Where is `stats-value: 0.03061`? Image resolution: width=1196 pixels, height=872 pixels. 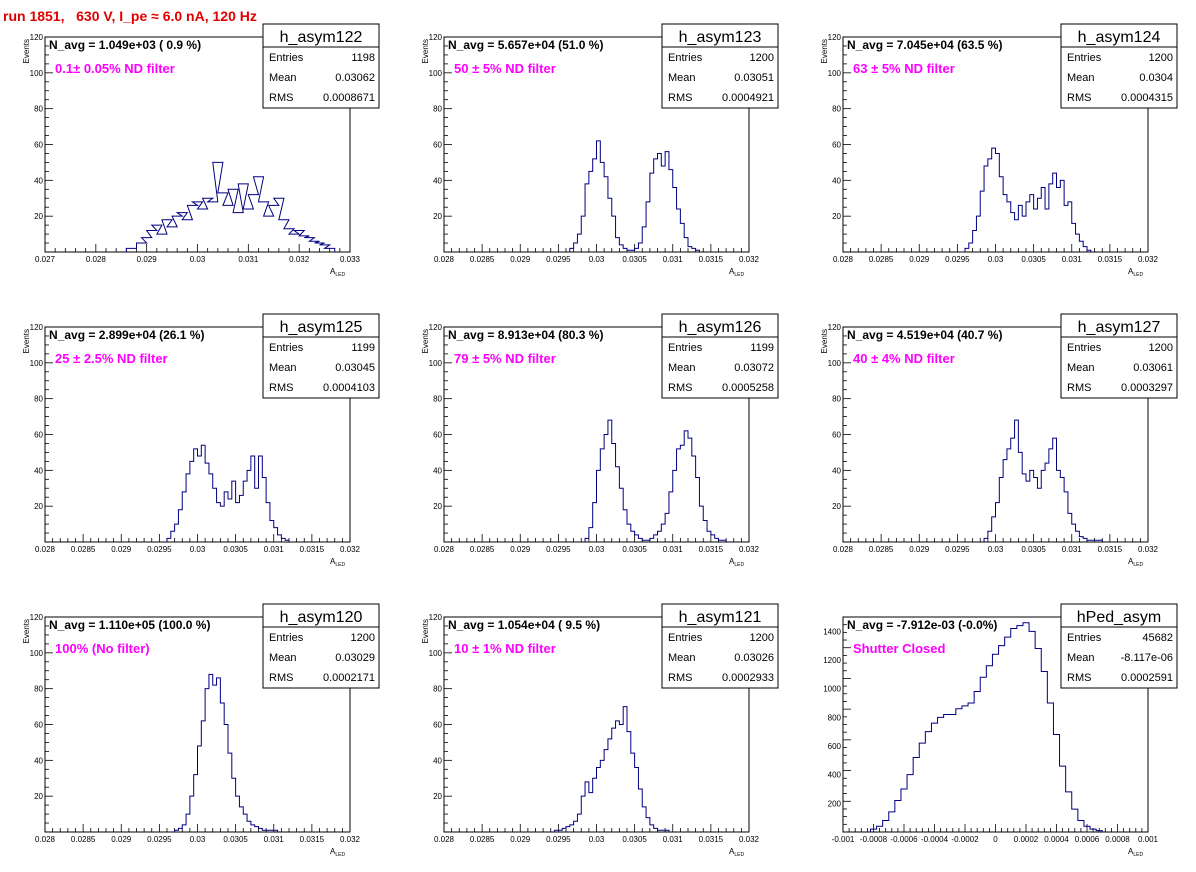
stats-value: 0.03061 is located at coordinates (1153, 368).